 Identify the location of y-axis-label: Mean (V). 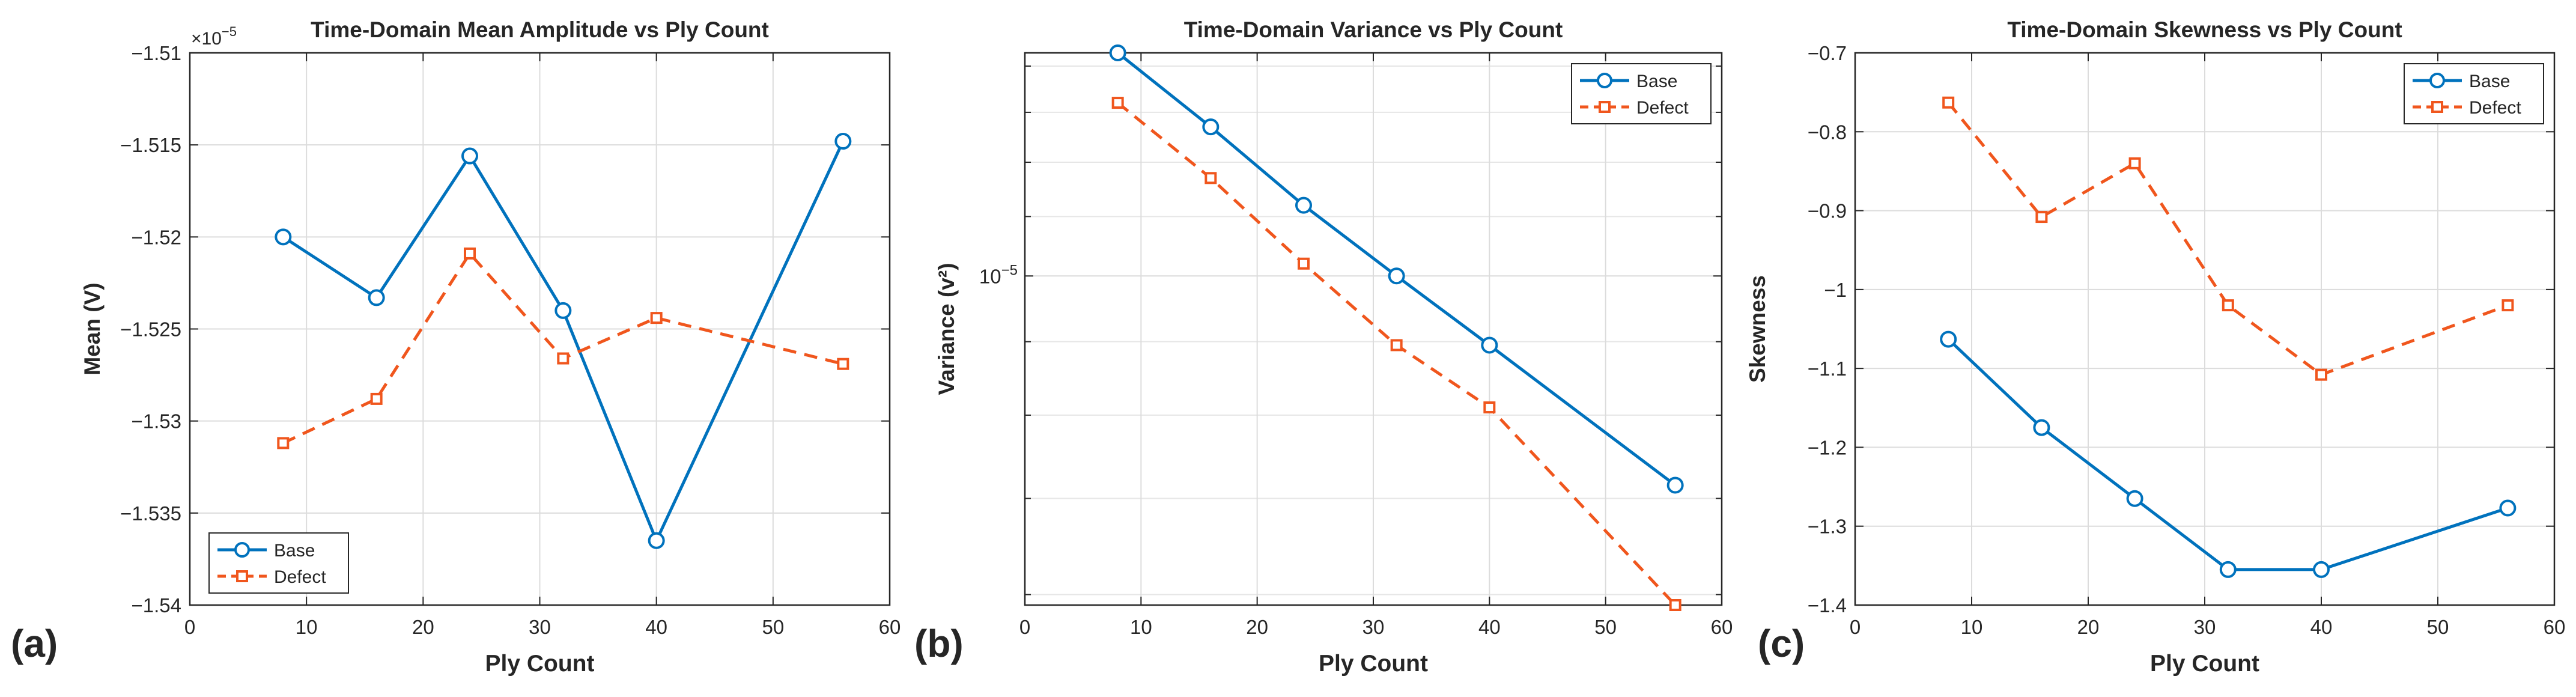
(92, 328).